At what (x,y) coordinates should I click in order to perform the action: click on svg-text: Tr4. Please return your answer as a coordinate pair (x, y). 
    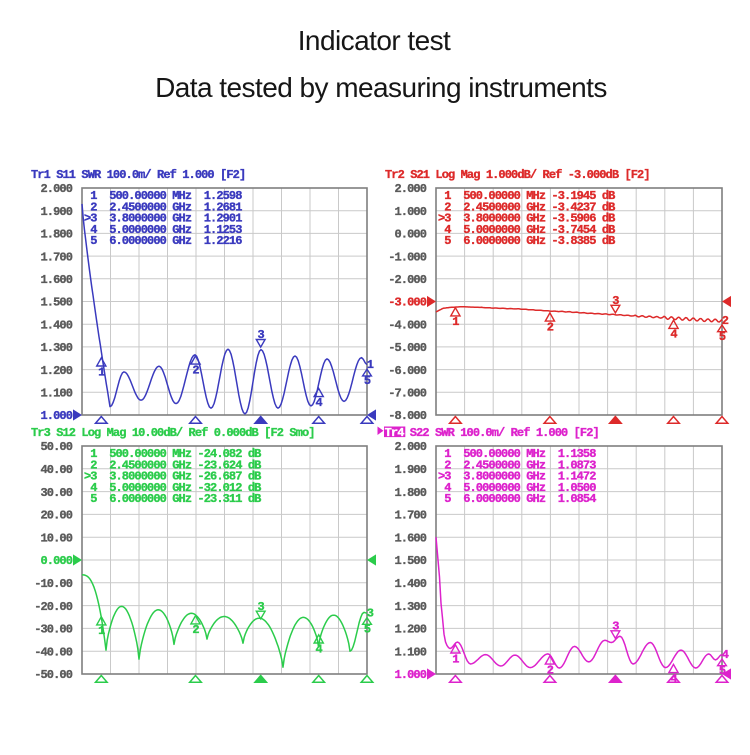
    Looking at the image, I should click on (395, 433).